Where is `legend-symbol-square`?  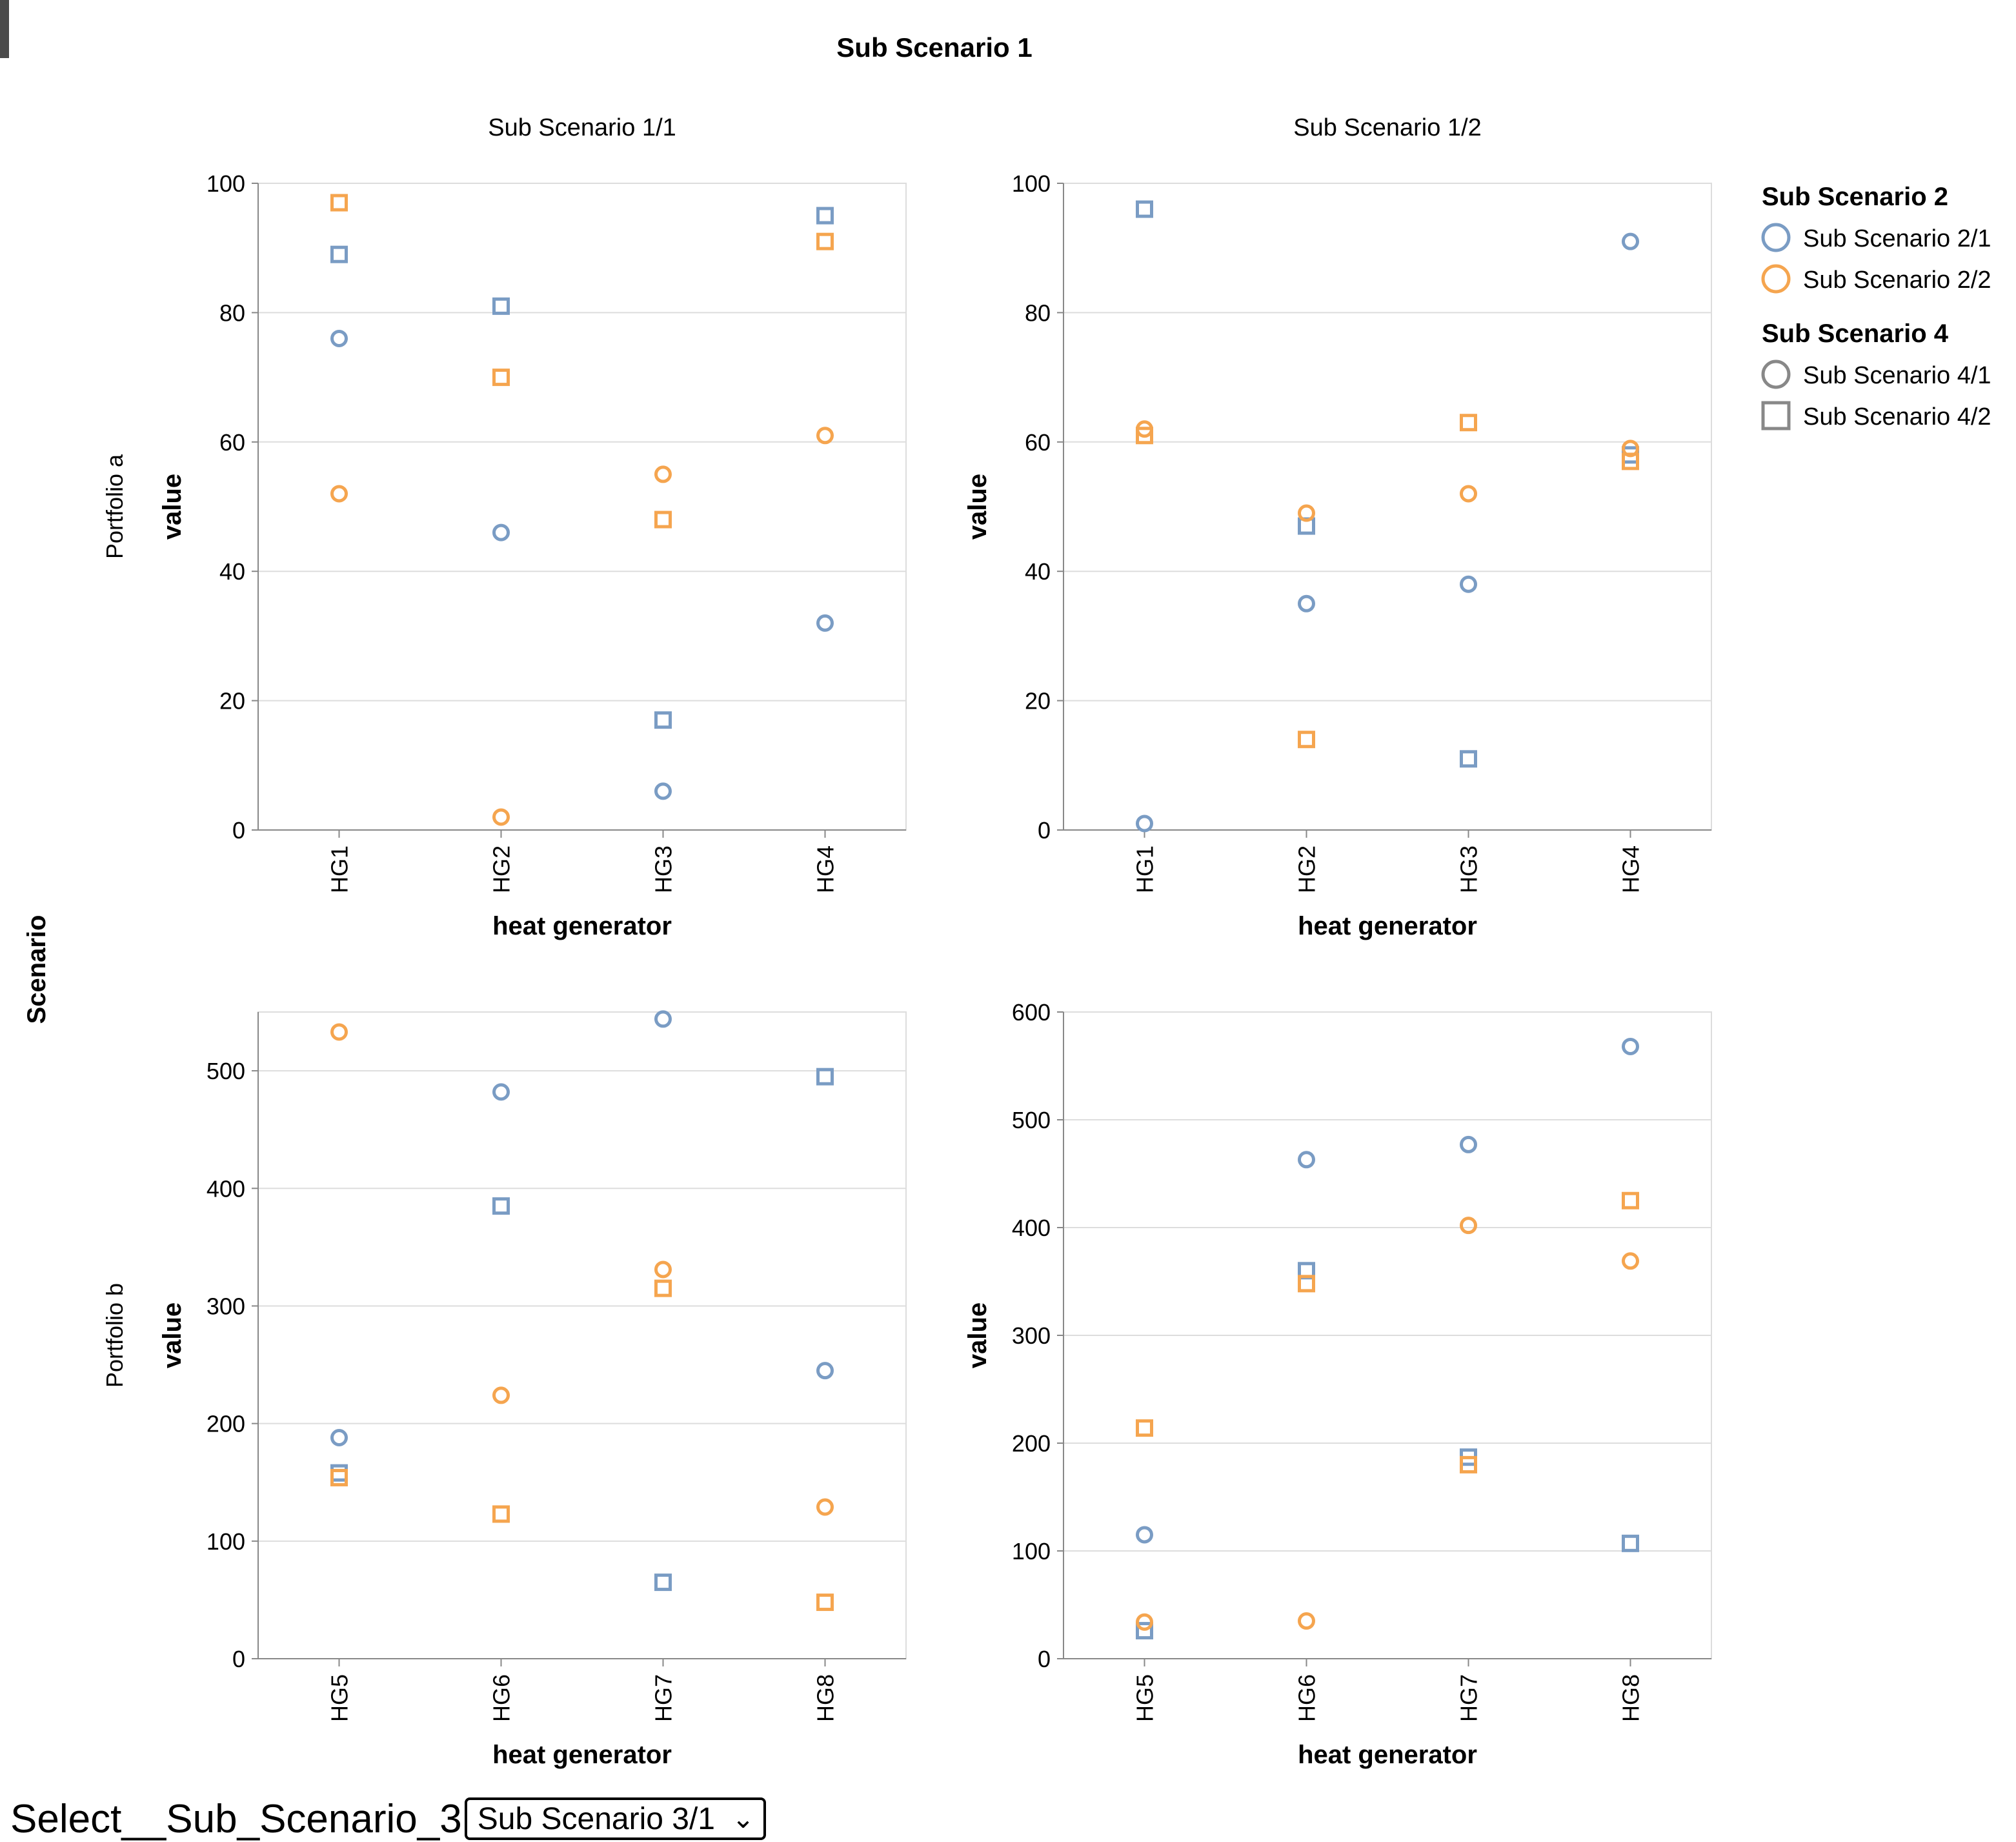
legend-symbol-square is located at coordinates (1776, 415).